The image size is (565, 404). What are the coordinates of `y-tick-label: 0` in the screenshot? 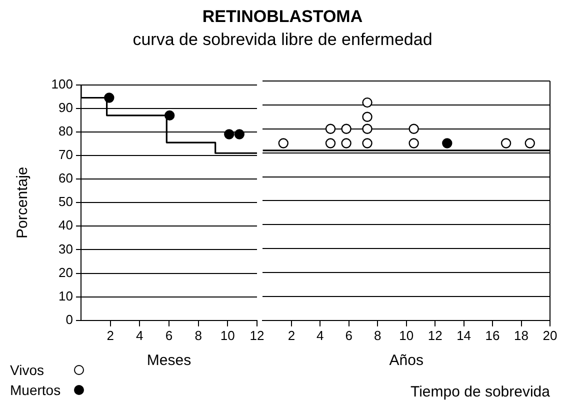 It's located at (69, 319).